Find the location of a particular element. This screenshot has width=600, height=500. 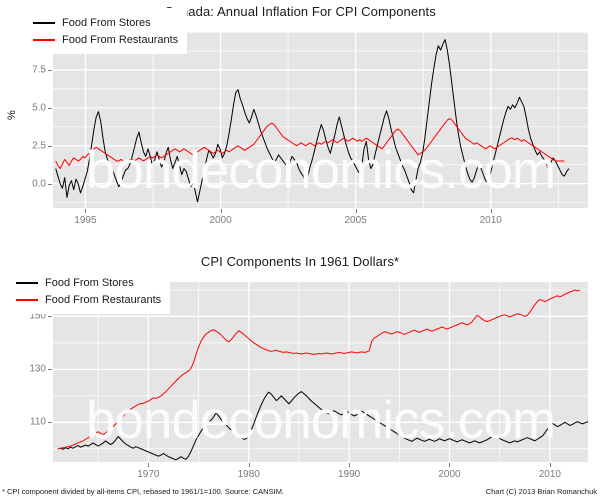

chart-top-legend: Food From Stores Food From Restaurants is located at coordinates (107, 31).